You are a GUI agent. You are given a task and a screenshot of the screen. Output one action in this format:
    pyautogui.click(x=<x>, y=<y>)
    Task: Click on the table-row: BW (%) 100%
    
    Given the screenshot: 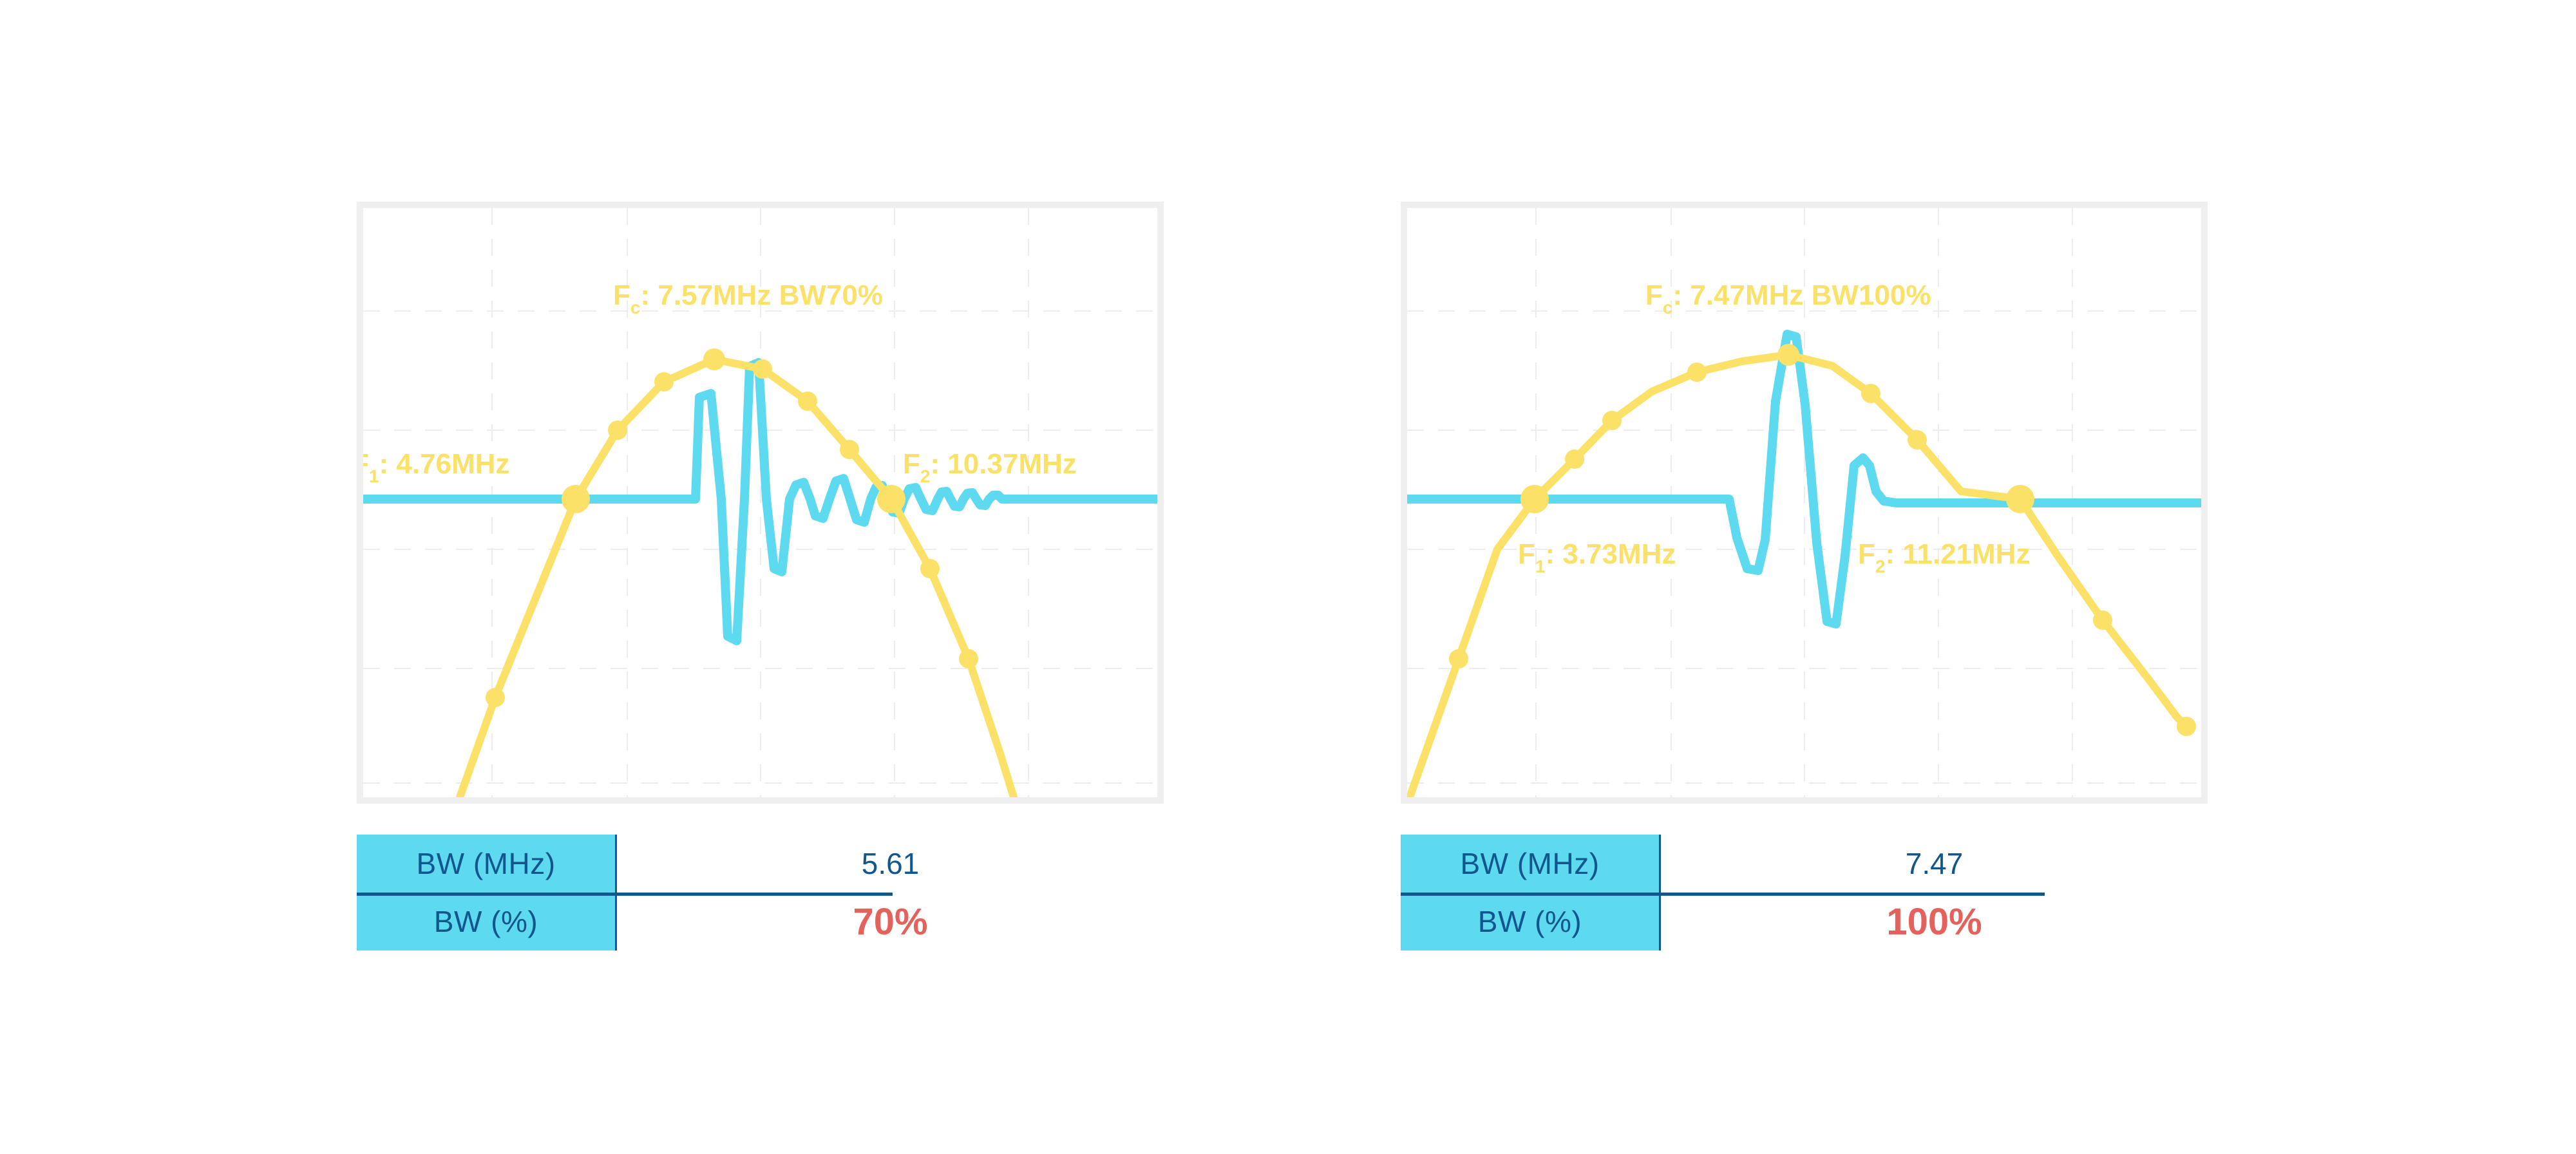 What is the action you would take?
    pyautogui.click(x=1805, y=922)
    